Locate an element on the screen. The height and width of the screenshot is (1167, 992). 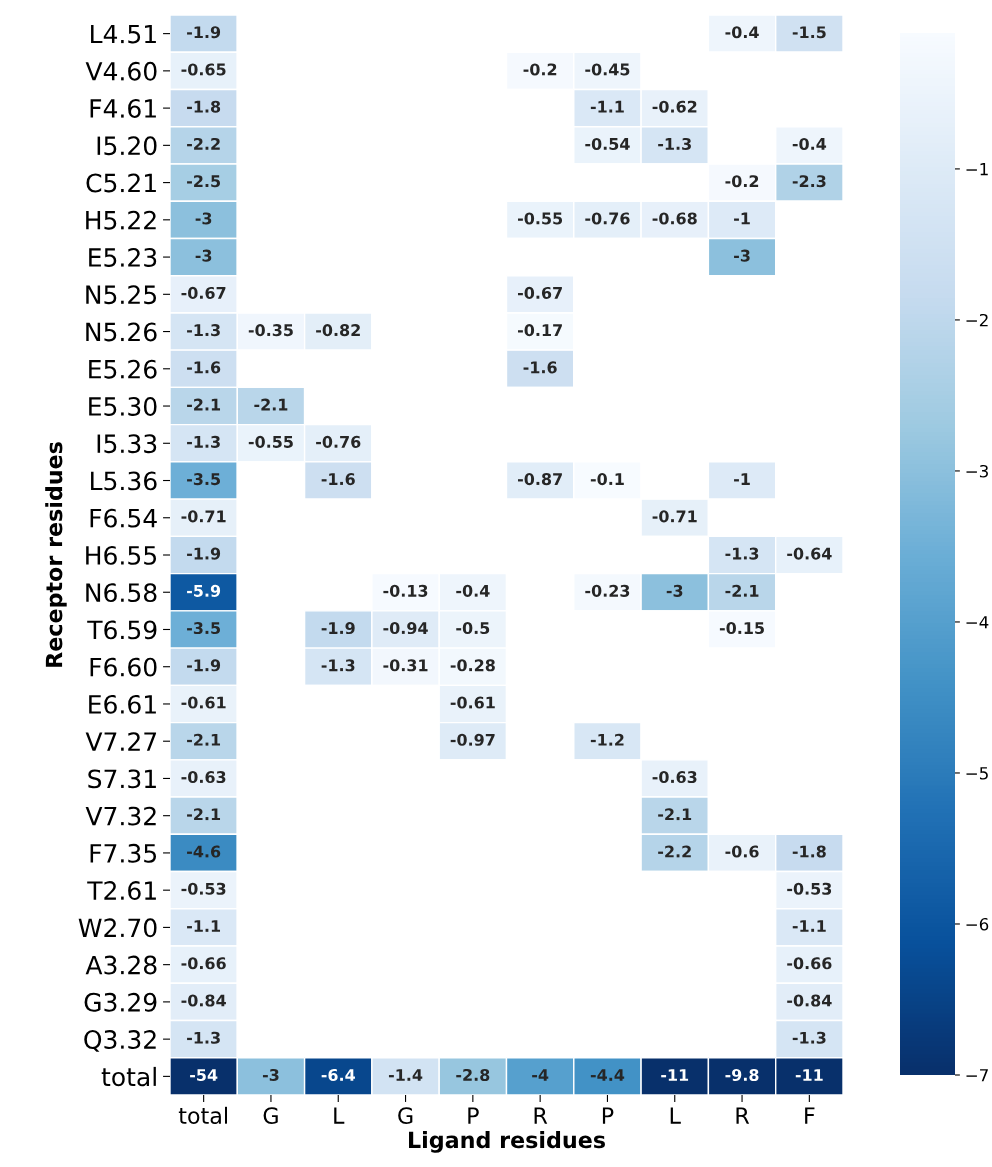
x-tick-label: L is located at coordinates (675, 1115).